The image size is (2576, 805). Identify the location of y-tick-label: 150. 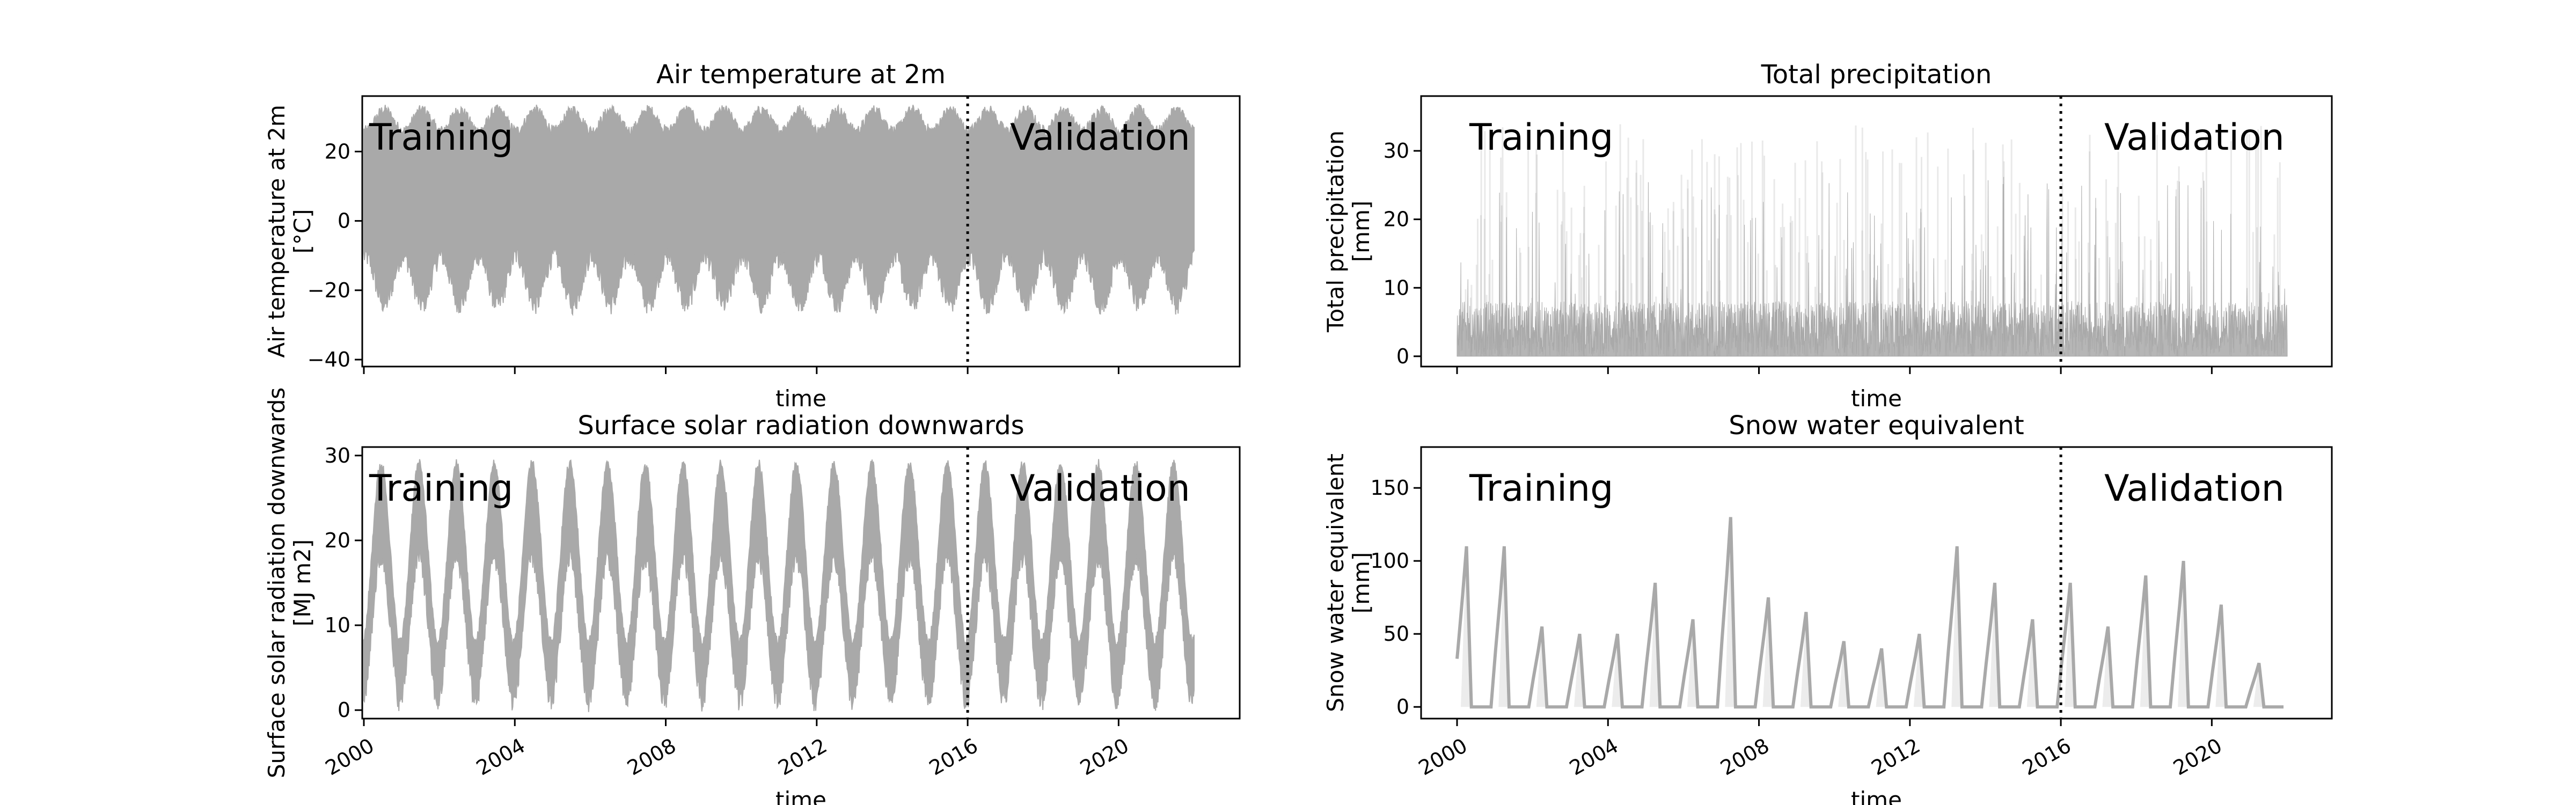
(1389, 488).